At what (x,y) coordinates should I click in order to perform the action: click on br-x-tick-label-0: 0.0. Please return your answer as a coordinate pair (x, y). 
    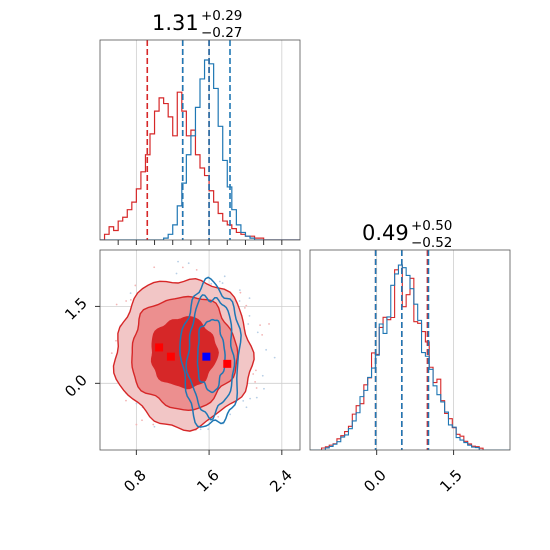
    Looking at the image, I should click on (375, 481).